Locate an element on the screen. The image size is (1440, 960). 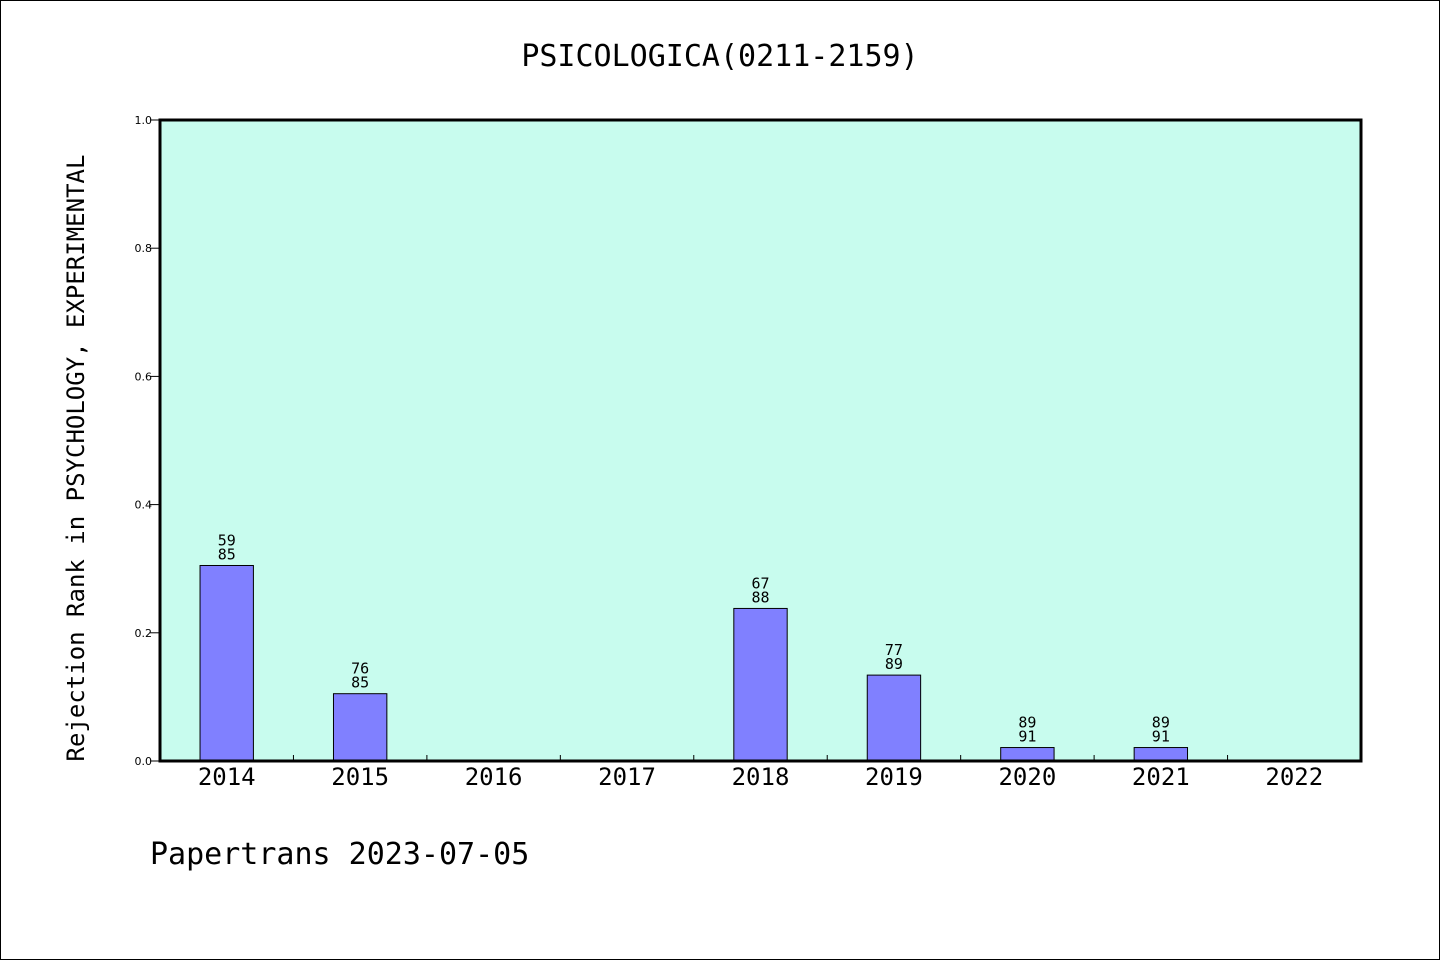
bar-2020 is located at coordinates (1027, 754).